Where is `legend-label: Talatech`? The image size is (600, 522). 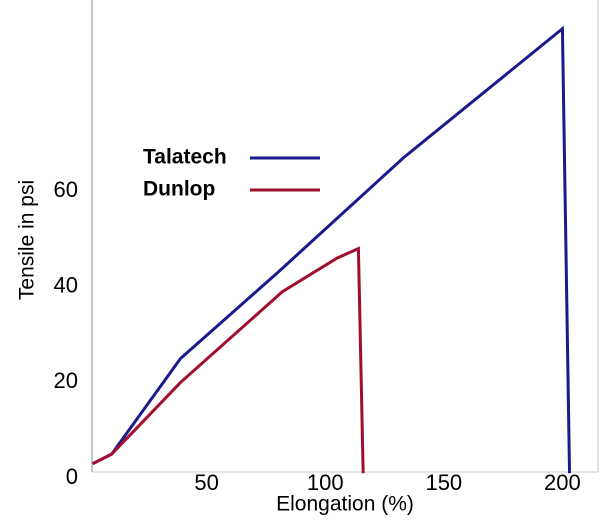 legend-label: Talatech is located at coordinates (185, 157).